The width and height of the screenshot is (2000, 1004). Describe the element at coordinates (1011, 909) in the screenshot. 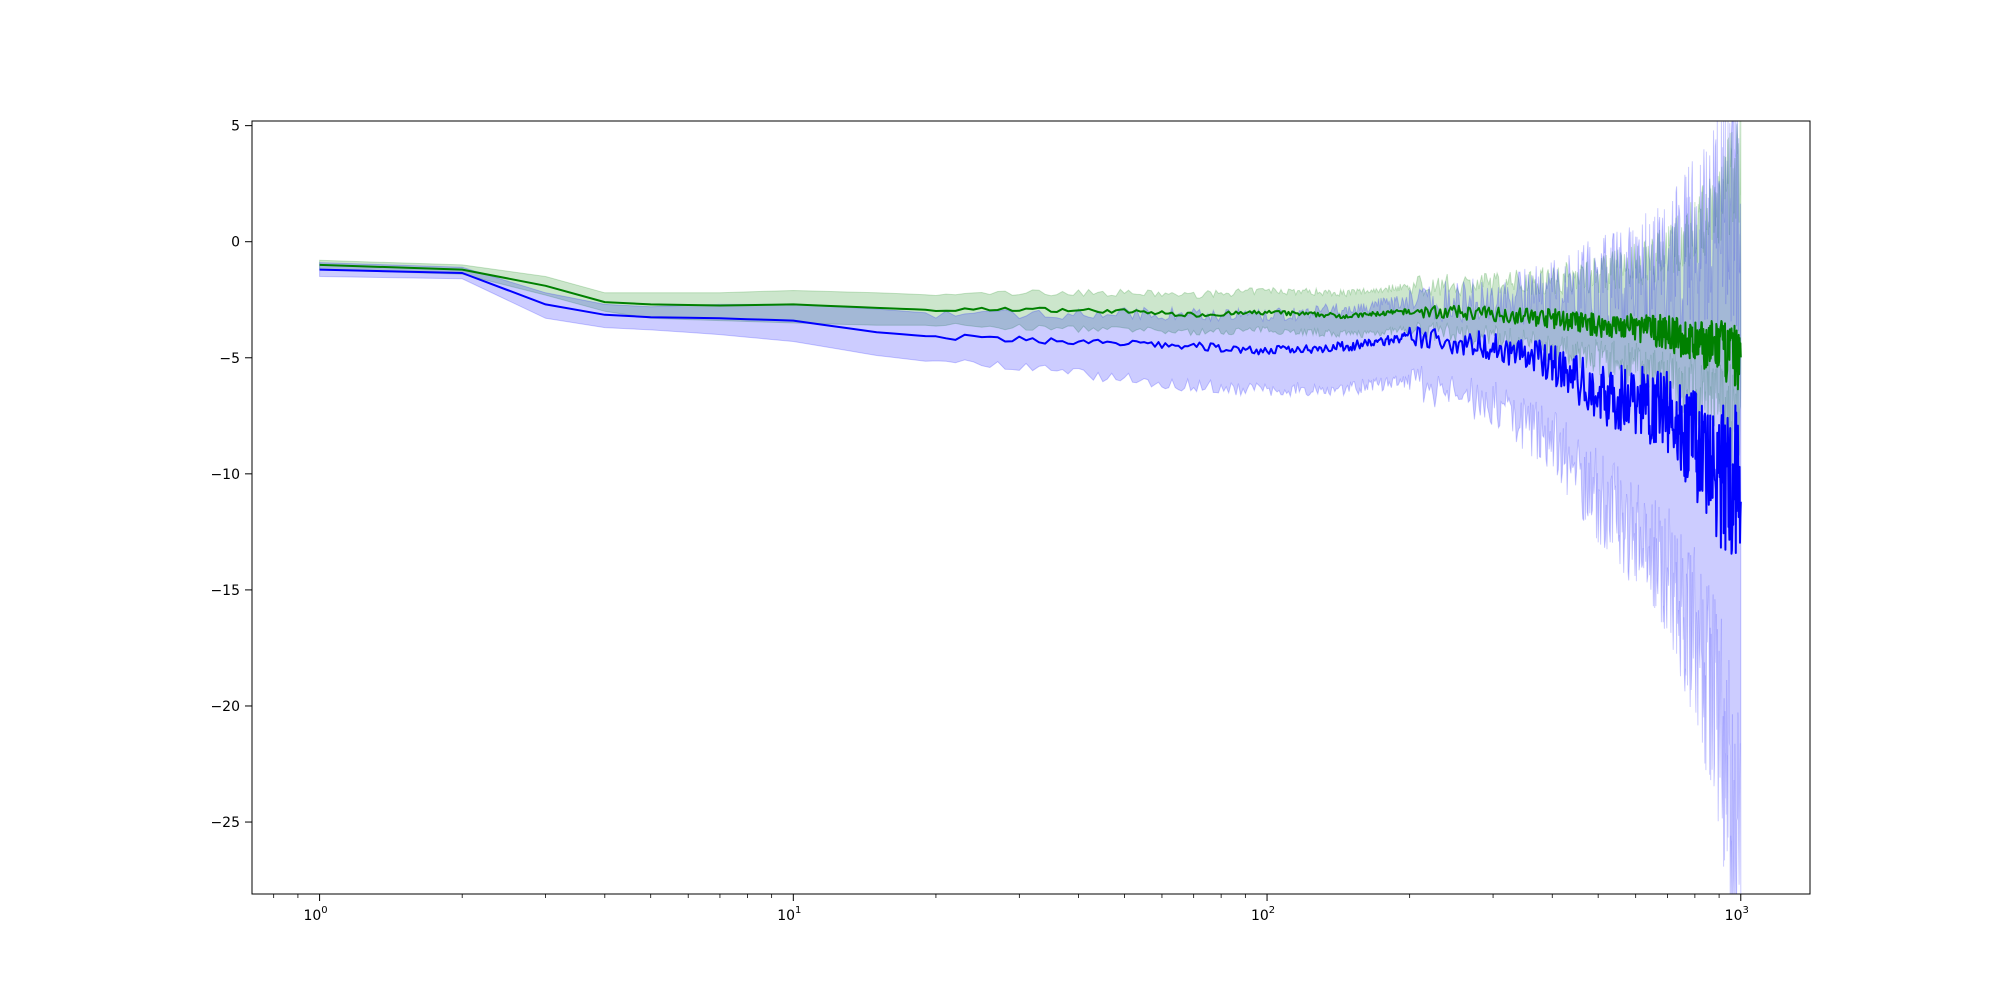

I see `x-axis: 10⁰ 10¹ 10² 10³` at that location.